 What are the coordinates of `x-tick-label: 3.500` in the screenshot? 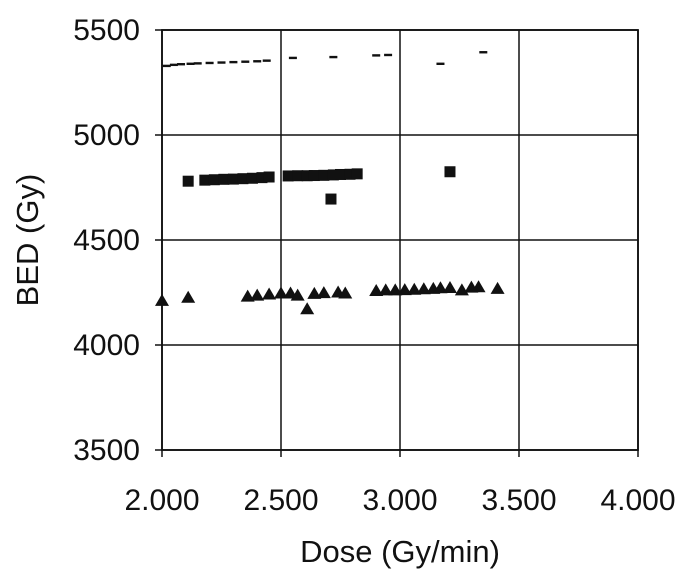 It's located at (518, 500).